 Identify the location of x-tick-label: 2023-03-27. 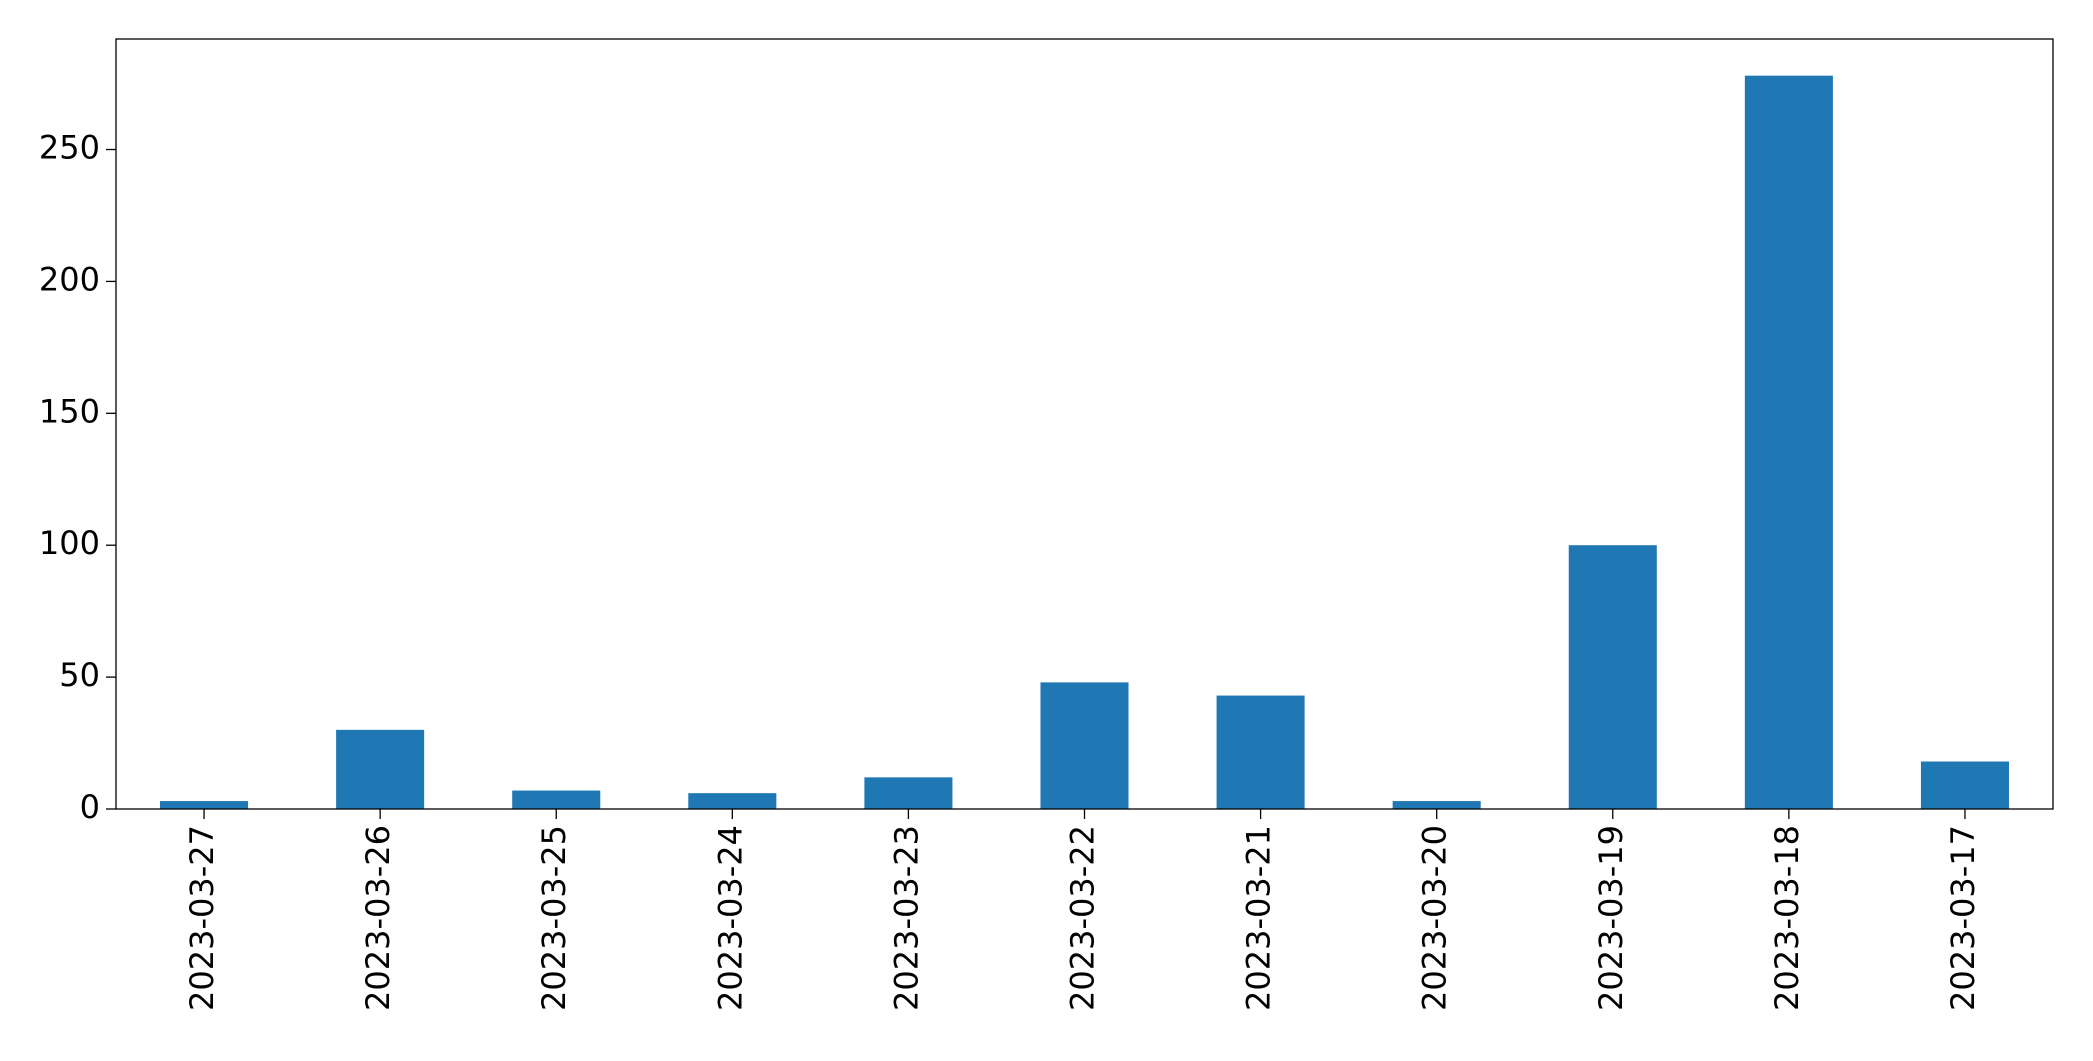
(202, 918).